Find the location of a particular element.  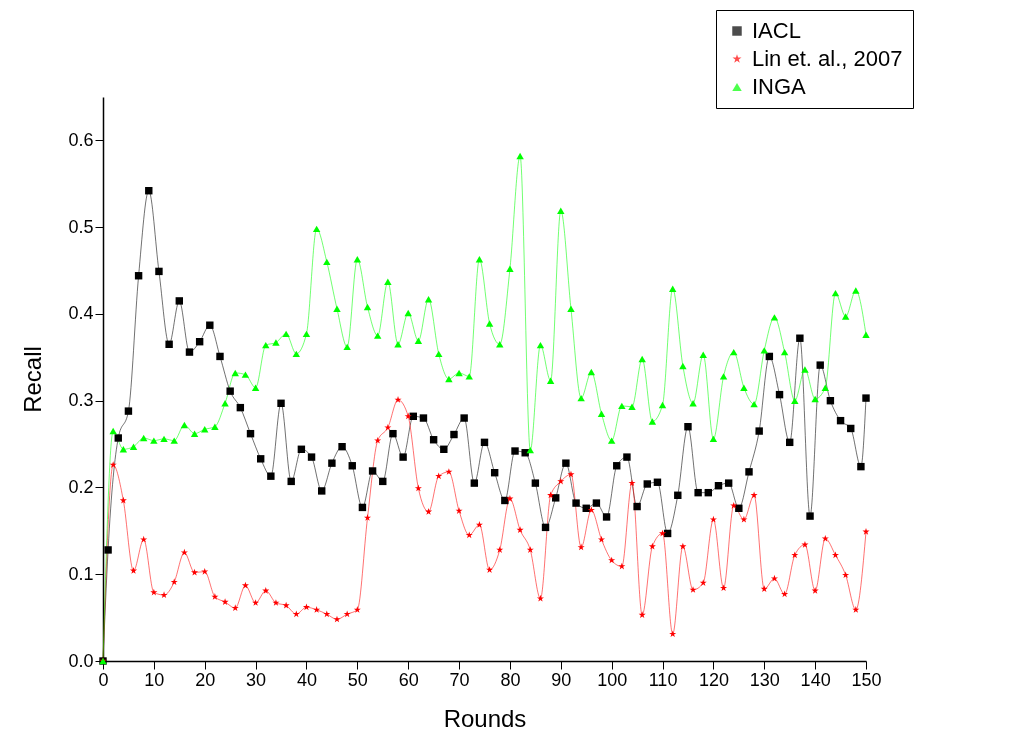

x-tick-label: 0 is located at coordinates (103, 679).